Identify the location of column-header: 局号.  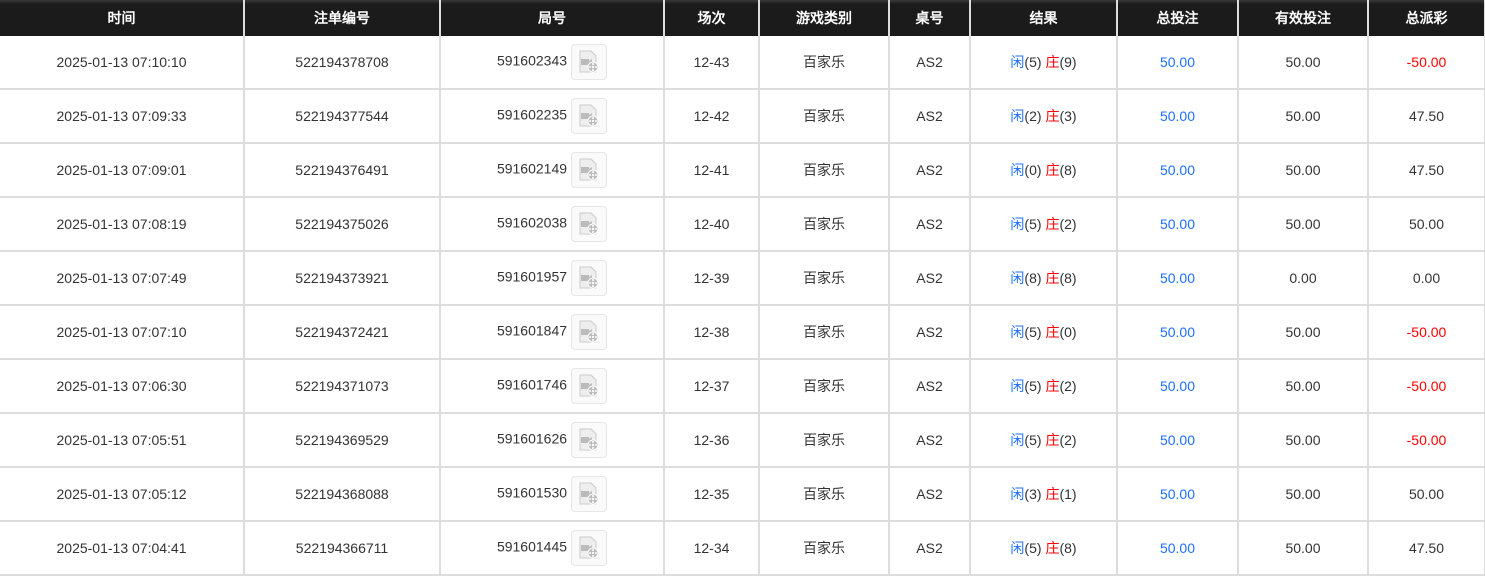
(552, 18).